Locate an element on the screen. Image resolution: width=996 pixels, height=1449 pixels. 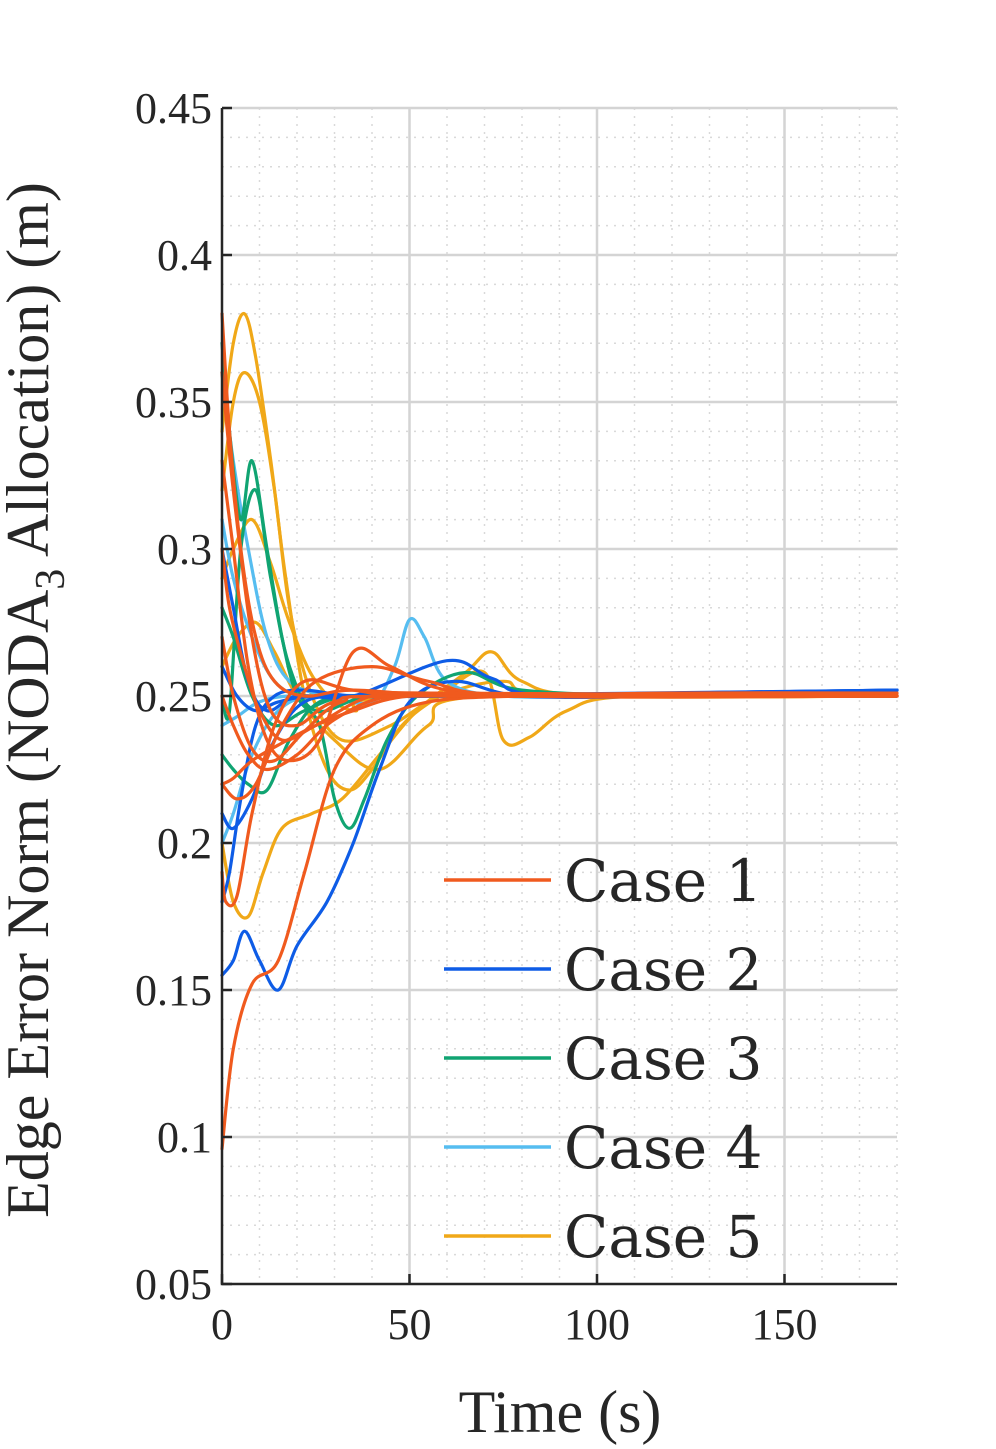
x-tick-label: 100 is located at coordinates (597, 1324).